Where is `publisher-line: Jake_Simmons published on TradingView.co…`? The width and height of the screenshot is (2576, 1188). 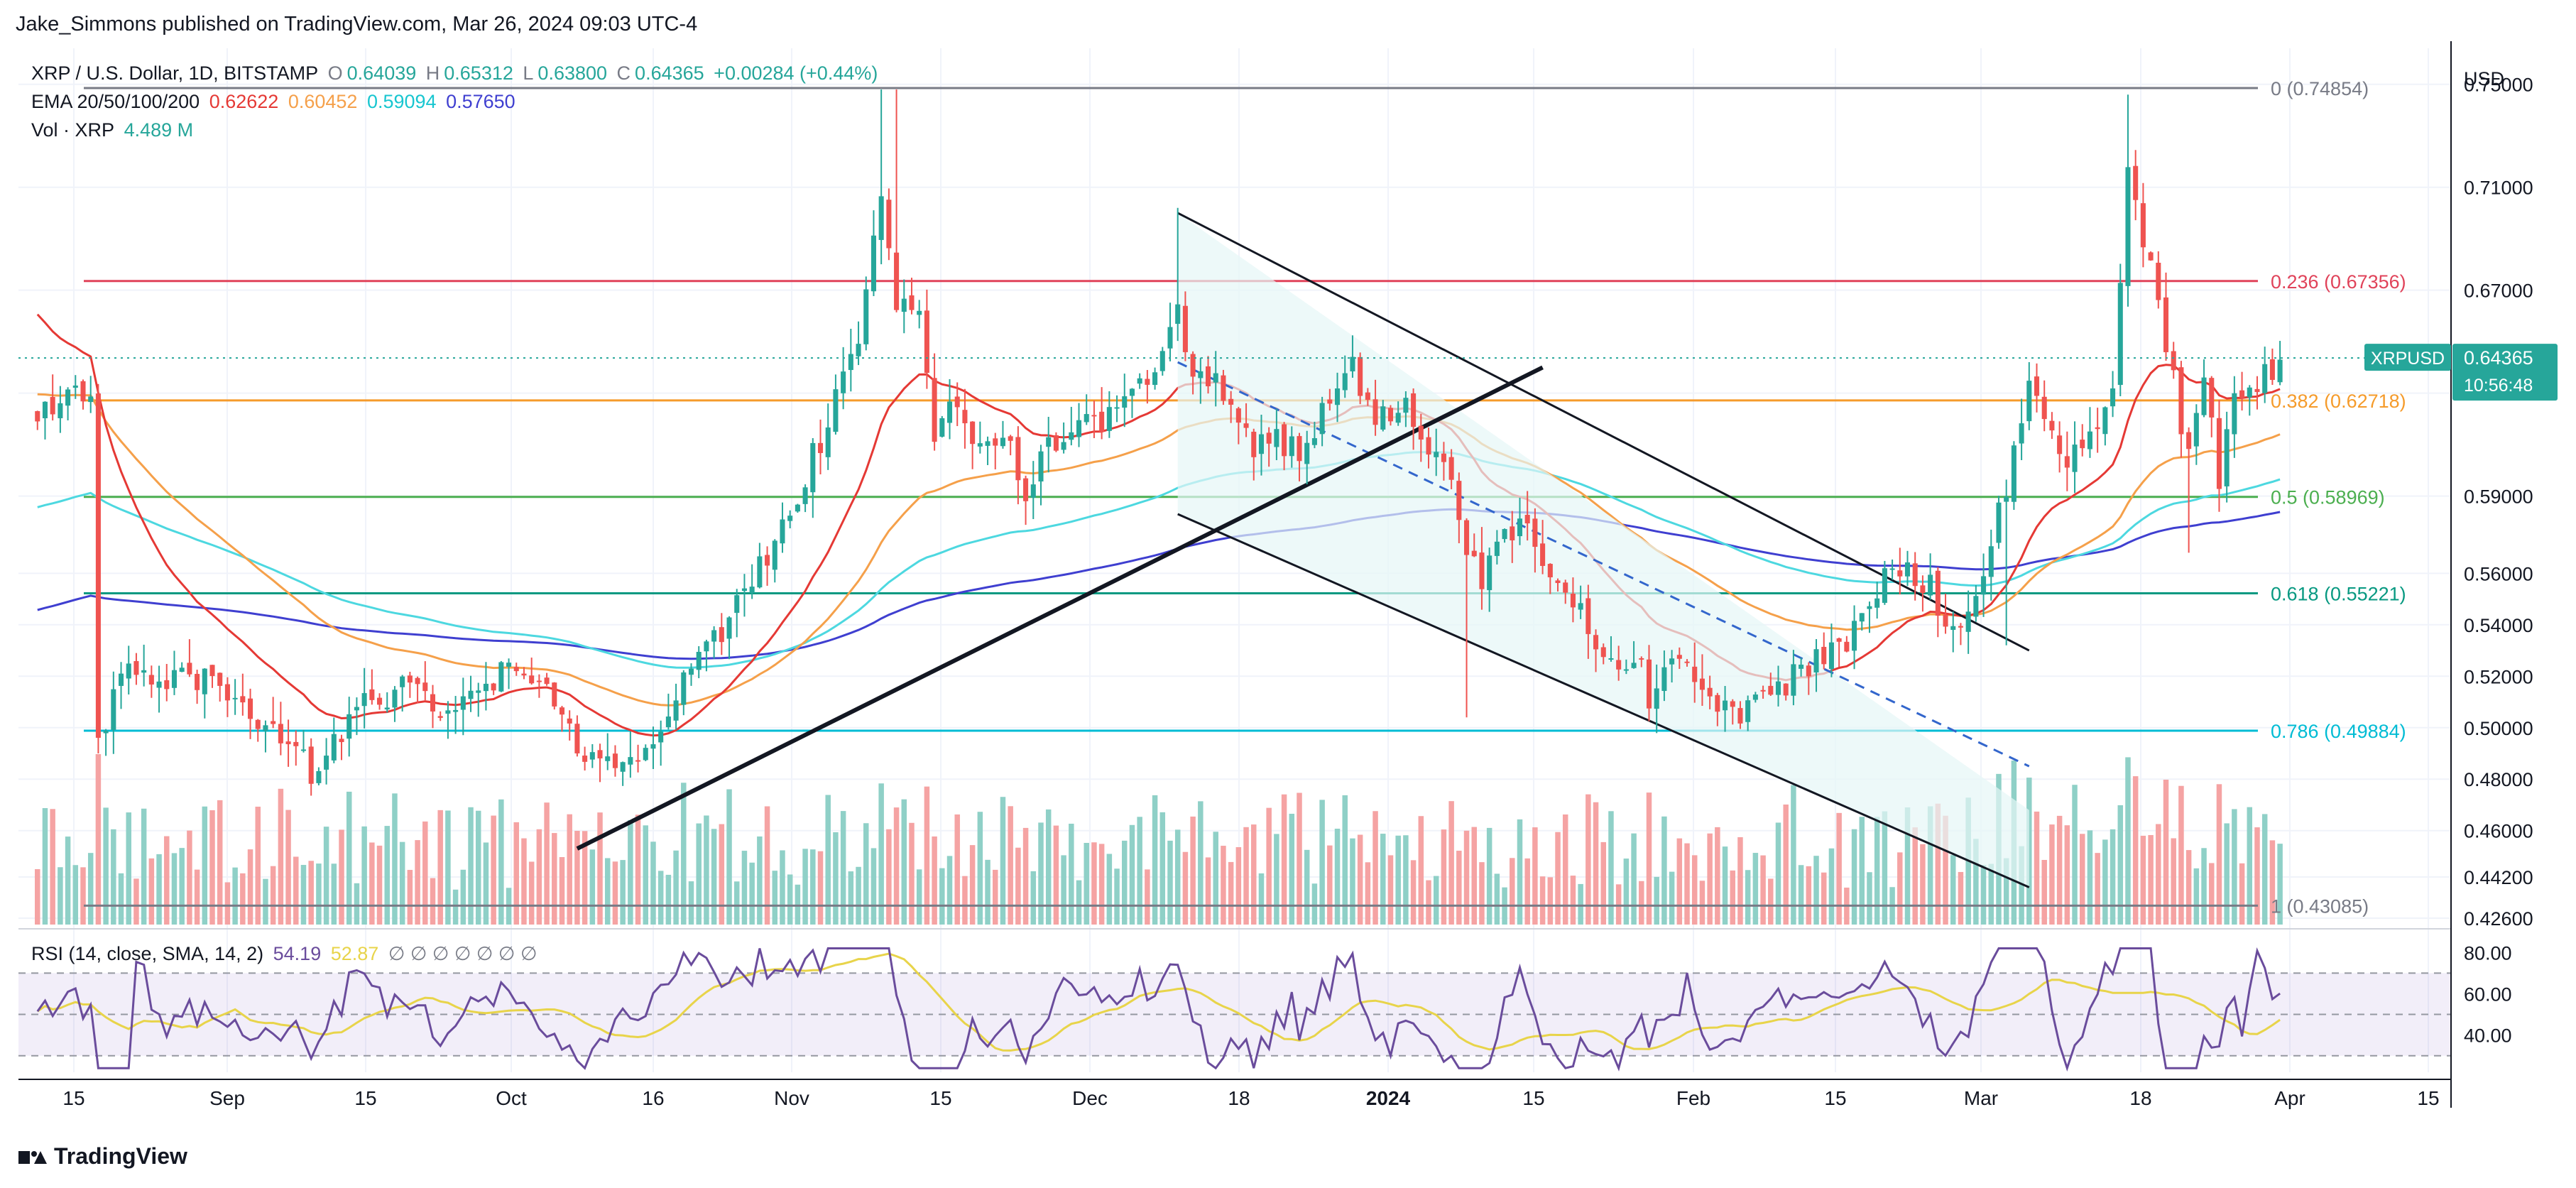 publisher-line: Jake_Simmons published on TradingView.co… is located at coordinates (357, 24).